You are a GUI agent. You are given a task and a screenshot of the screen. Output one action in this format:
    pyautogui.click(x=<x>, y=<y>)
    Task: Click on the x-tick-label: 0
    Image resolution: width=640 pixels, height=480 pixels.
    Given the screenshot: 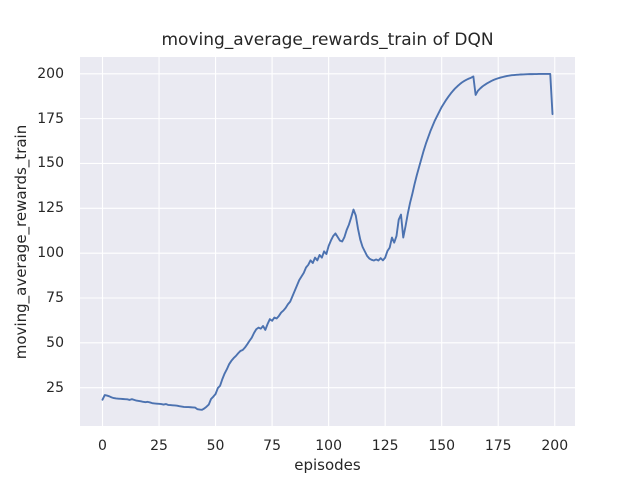 What is the action you would take?
    pyautogui.click(x=102, y=446)
    